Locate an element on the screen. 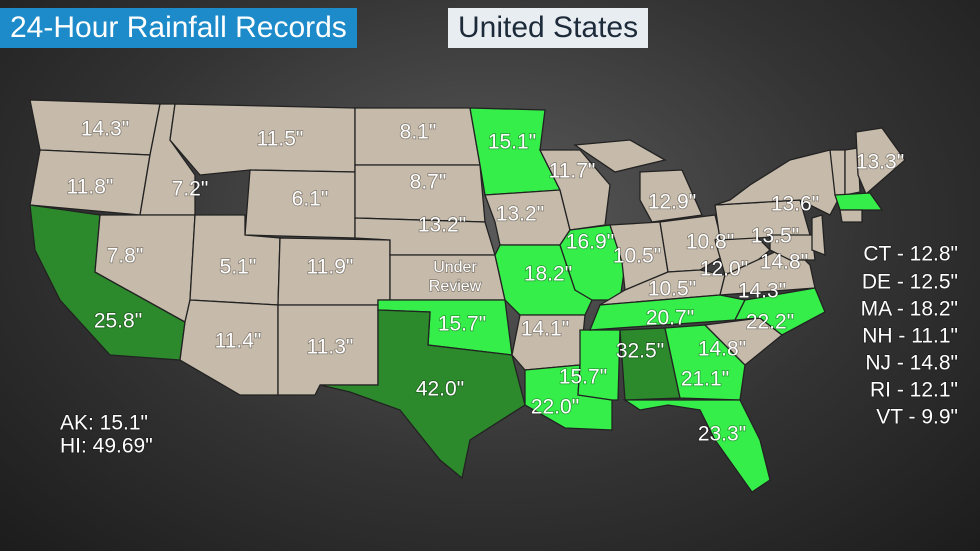 The width and height of the screenshot is (980, 551). state-label: 15.1" is located at coordinates (512, 142).